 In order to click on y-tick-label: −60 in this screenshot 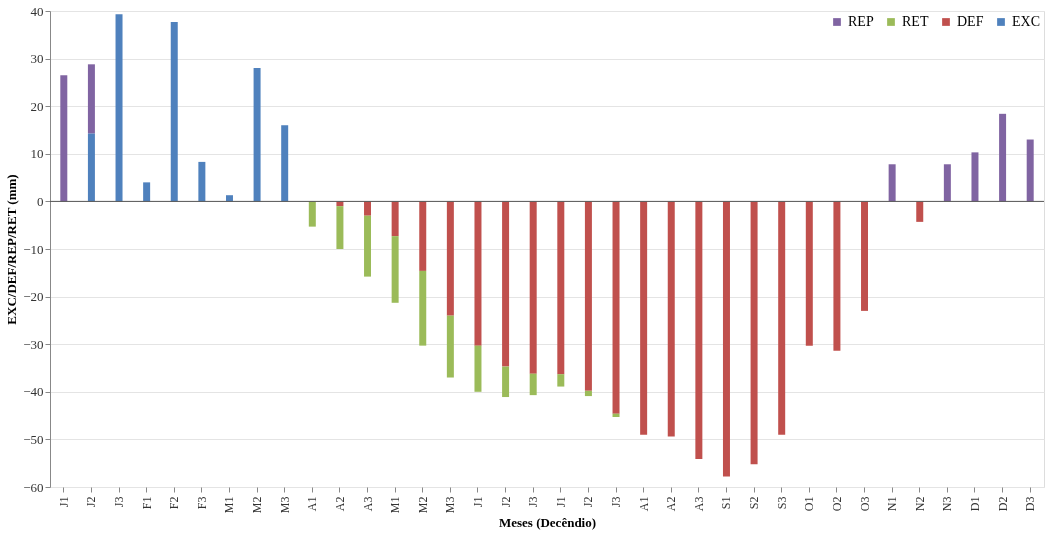, I will do `click(33, 487)`.